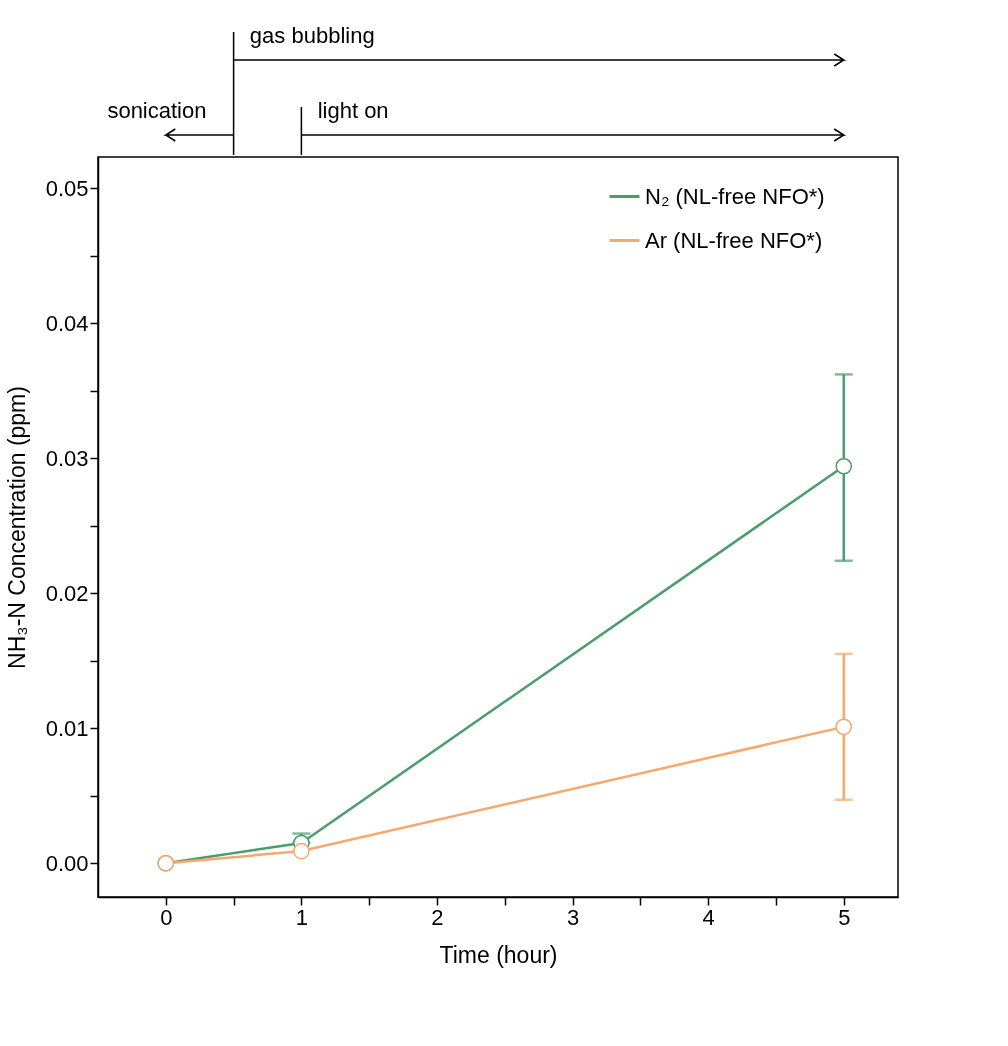 This screenshot has height=1046, width=1008. What do you see at coordinates (844, 917) in the screenshot?
I see `x-tick-label: 5` at bounding box center [844, 917].